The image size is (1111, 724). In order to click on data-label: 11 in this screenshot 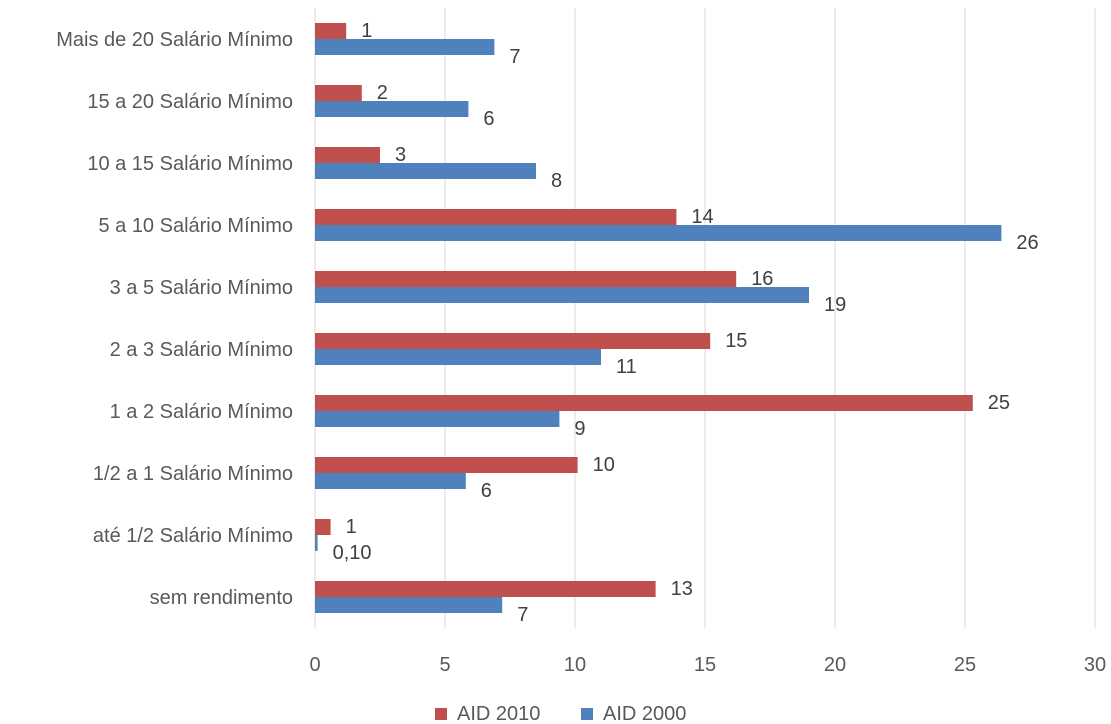, I will do `click(626, 367)`.